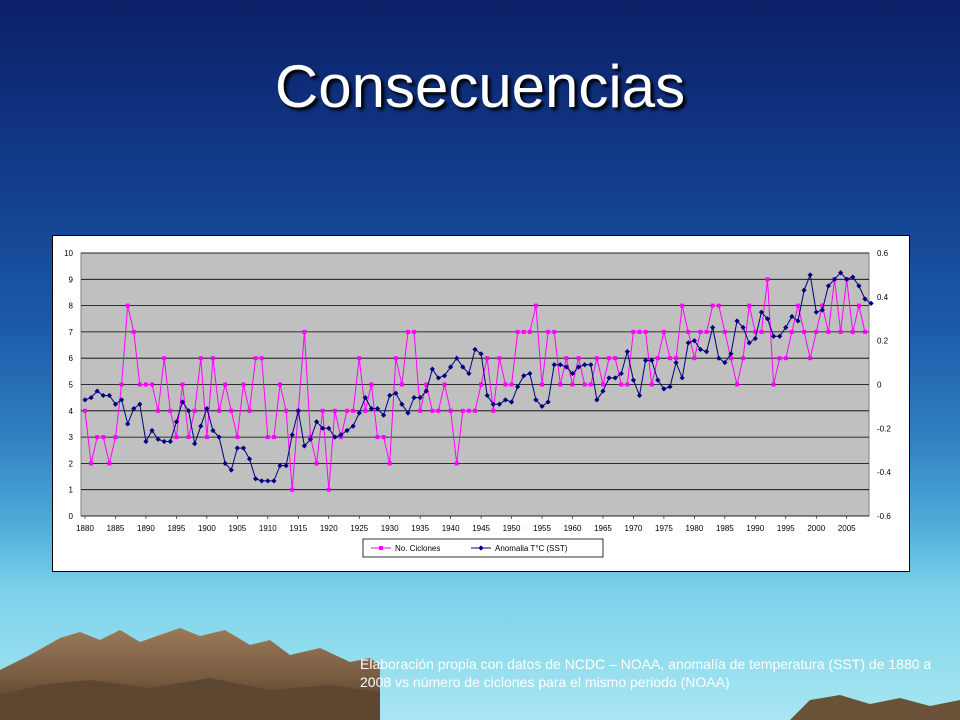 The width and height of the screenshot is (960, 720). What do you see at coordinates (531, 548) in the screenshot?
I see `legend-label: Anomalia T°C (SST)` at bounding box center [531, 548].